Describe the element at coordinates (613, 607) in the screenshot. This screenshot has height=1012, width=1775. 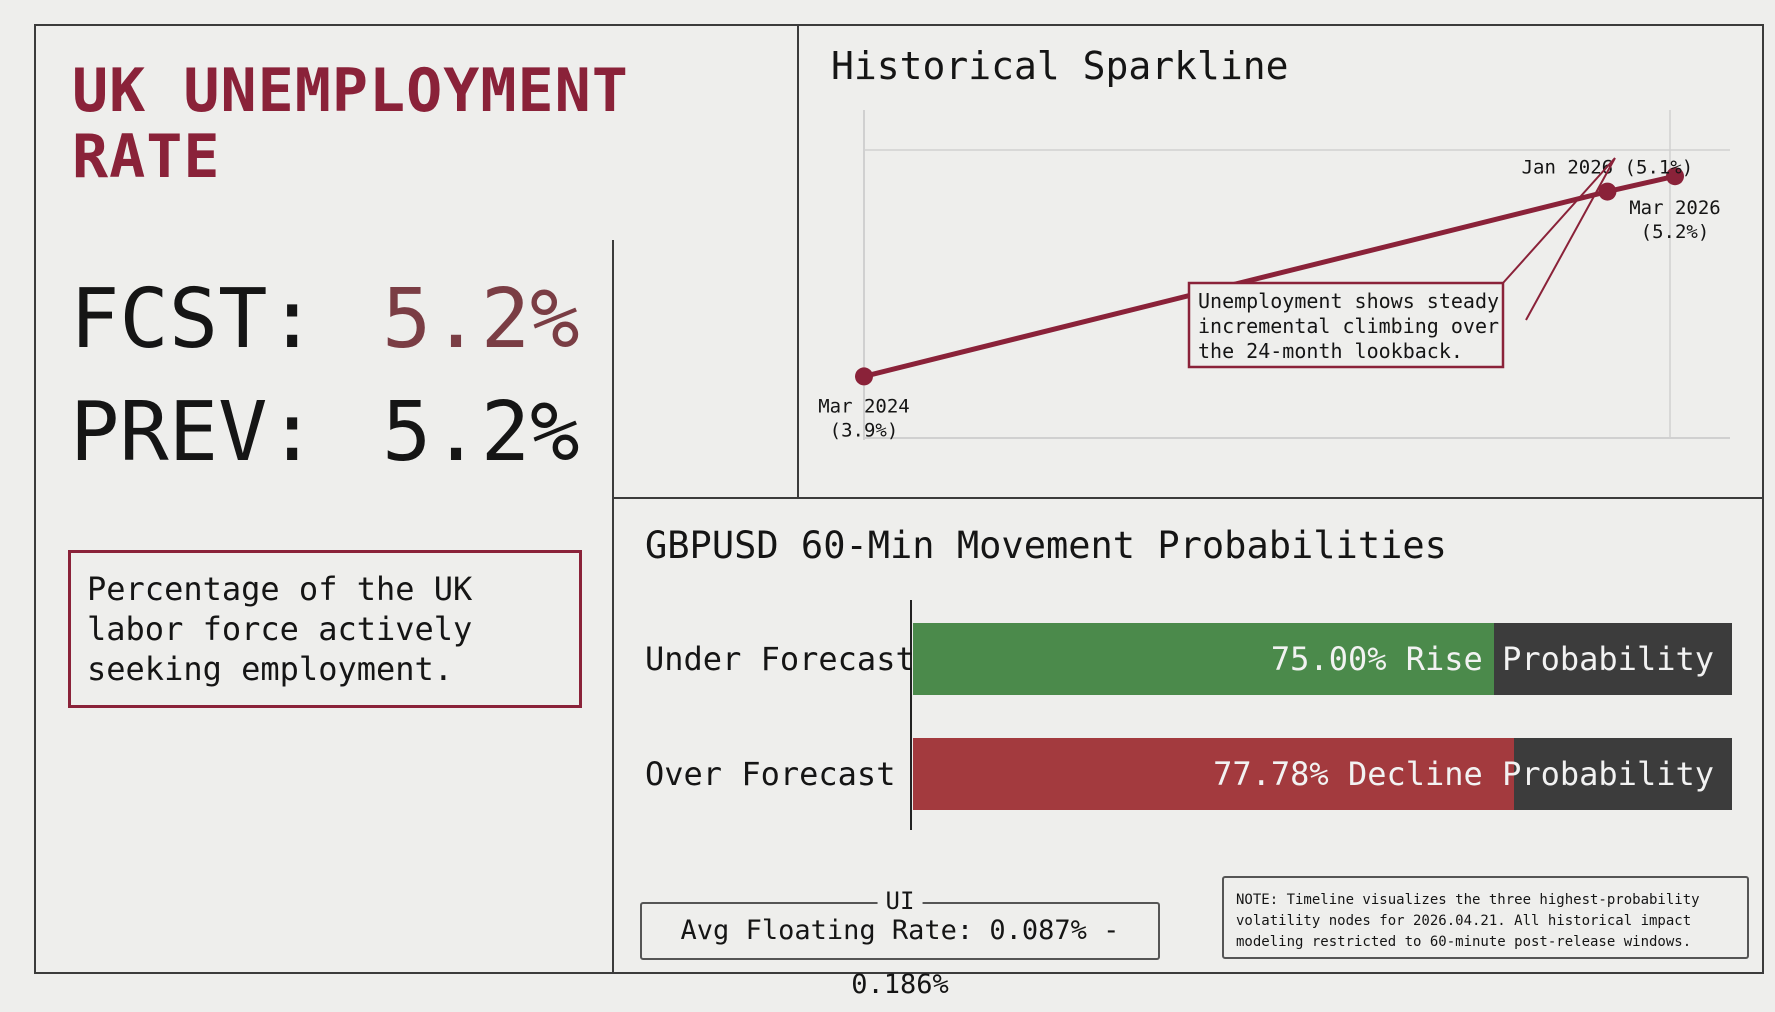
I see `divider-main-vertical` at that location.